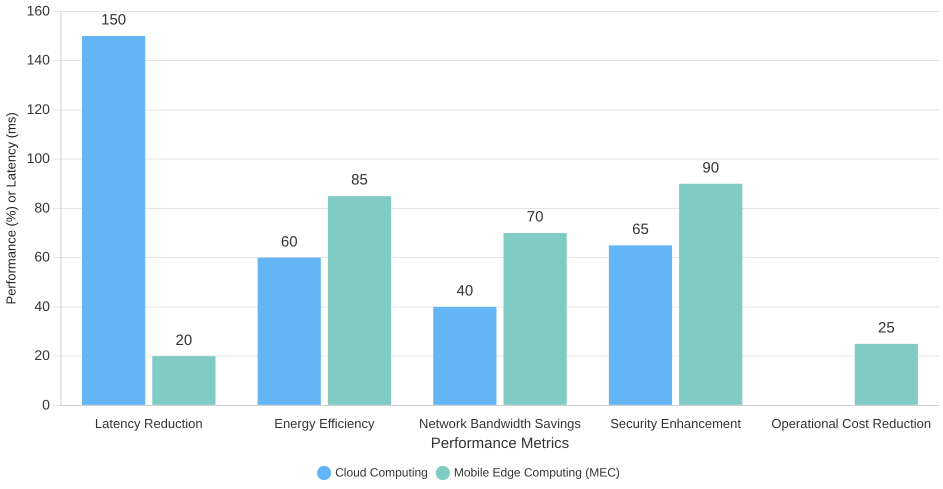 The width and height of the screenshot is (943, 489). I want to click on y-tick-label: 0, so click(46, 404).